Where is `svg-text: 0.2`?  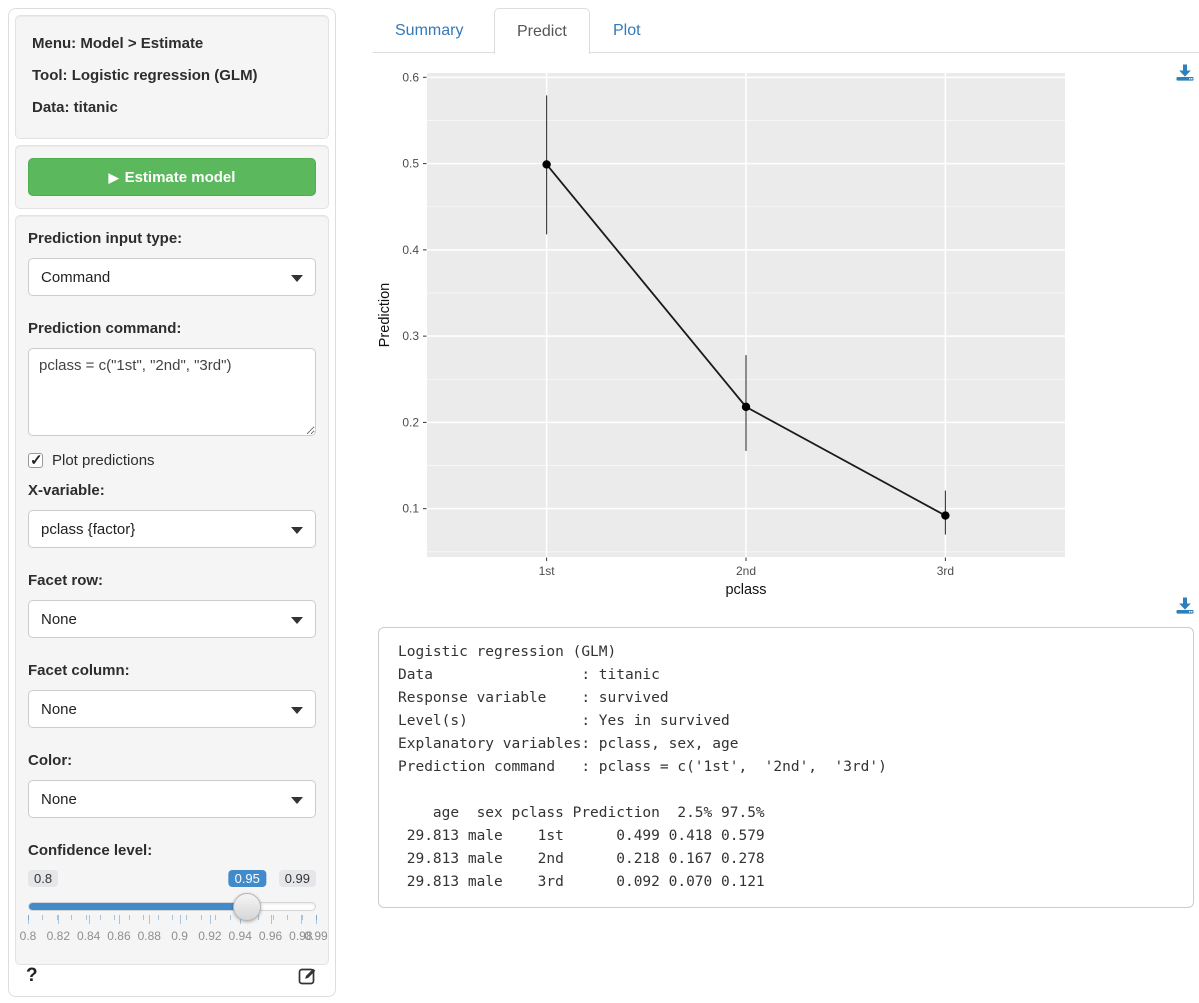 svg-text: 0.2 is located at coordinates (410, 422).